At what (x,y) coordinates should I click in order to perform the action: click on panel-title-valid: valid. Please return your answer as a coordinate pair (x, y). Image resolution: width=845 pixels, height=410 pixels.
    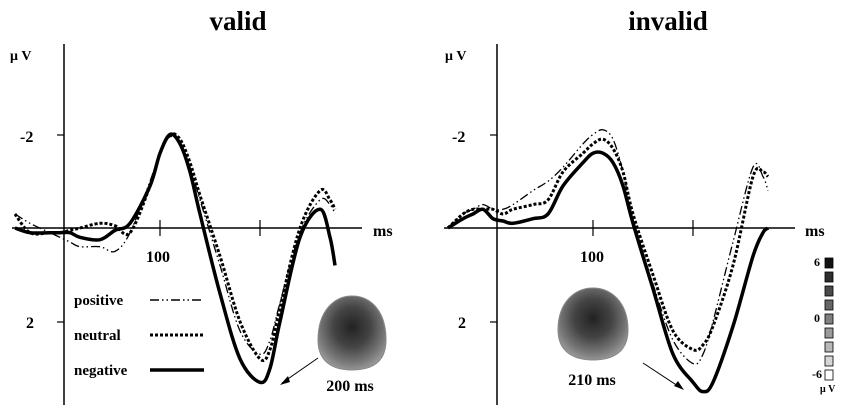
    Looking at the image, I should click on (237, 21).